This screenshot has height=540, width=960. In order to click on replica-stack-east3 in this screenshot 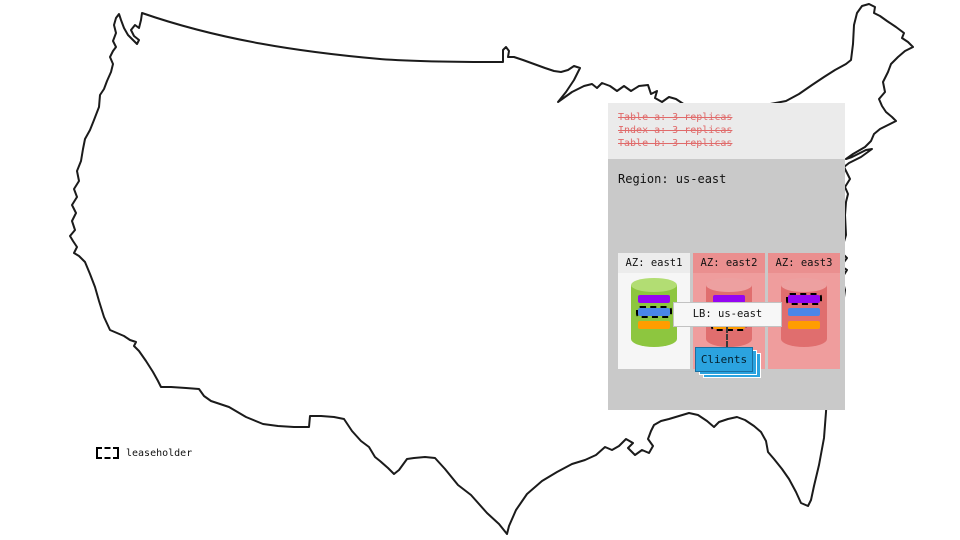, I will do `click(804, 312)`.